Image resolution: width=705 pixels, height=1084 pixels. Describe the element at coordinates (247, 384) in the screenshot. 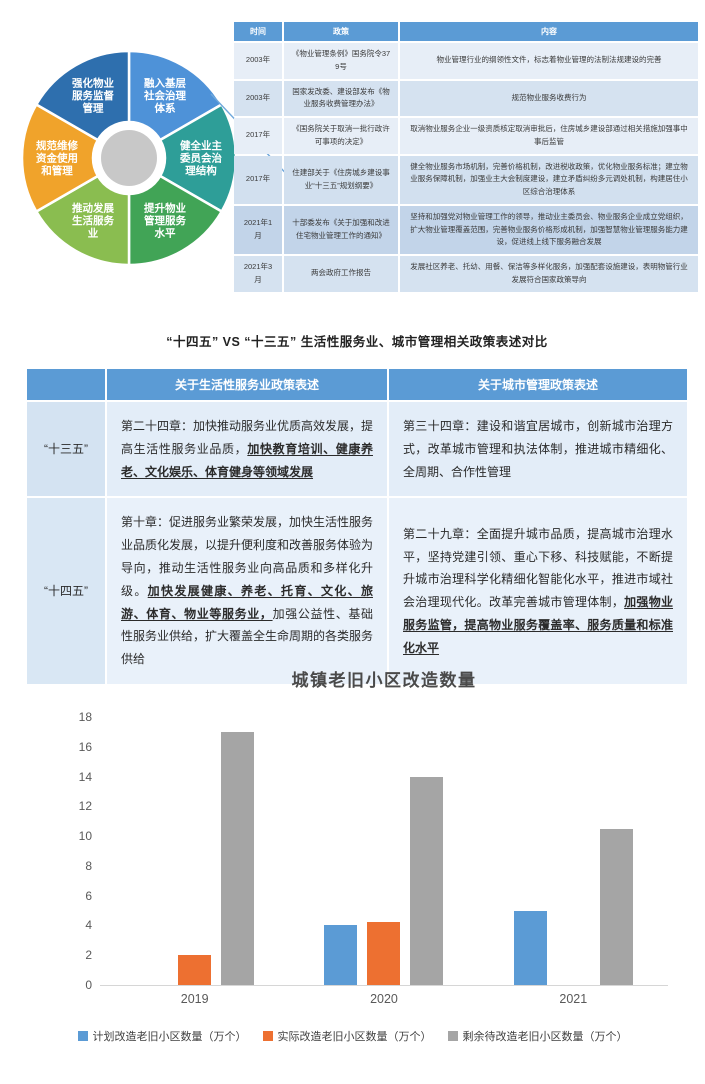

I see `comparison-column-header: 关于生活性服务业政策表述` at that location.